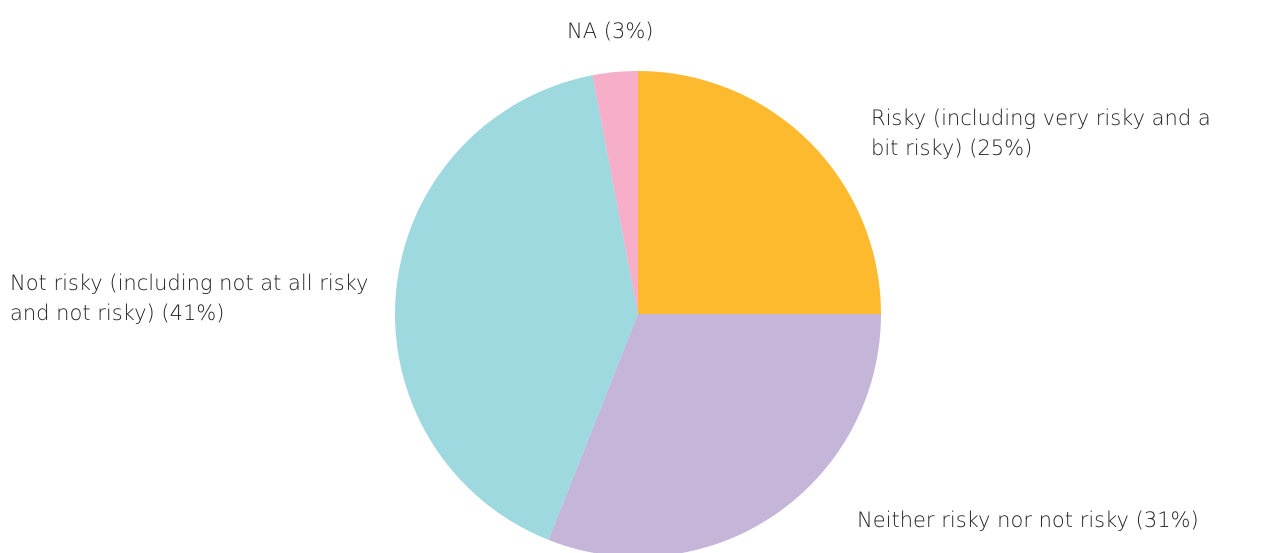 The width and height of the screenshot is (1262, 553). I want to click on slice-label: NA (3%), so click(667, 31).